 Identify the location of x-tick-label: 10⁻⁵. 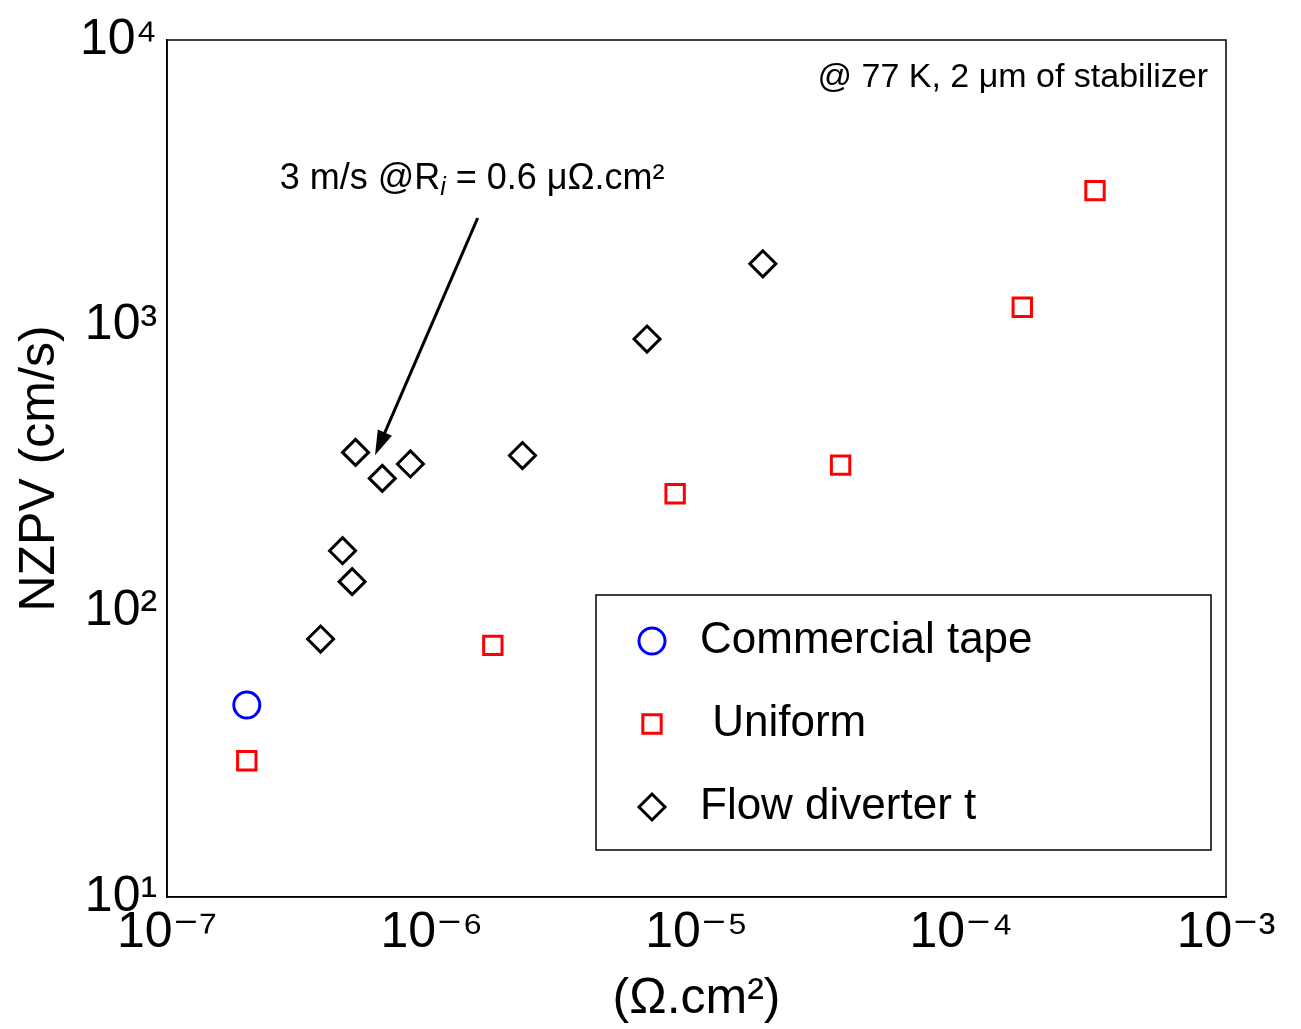
(696, 929).